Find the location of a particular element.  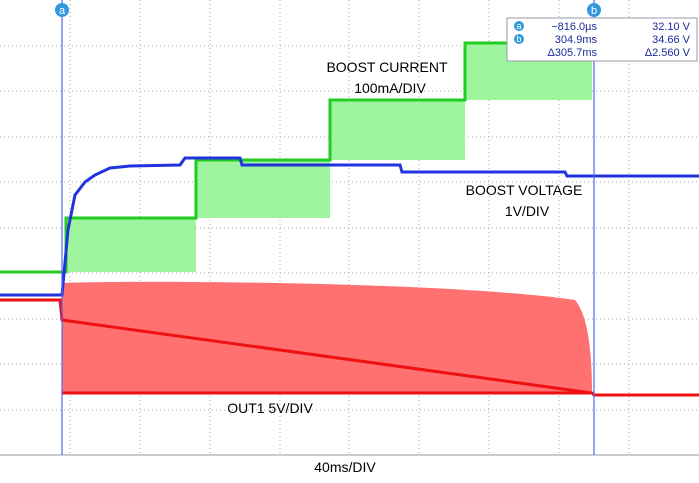

boost-current-label: BOOST CURRENT is located at coordinates (387, 67).